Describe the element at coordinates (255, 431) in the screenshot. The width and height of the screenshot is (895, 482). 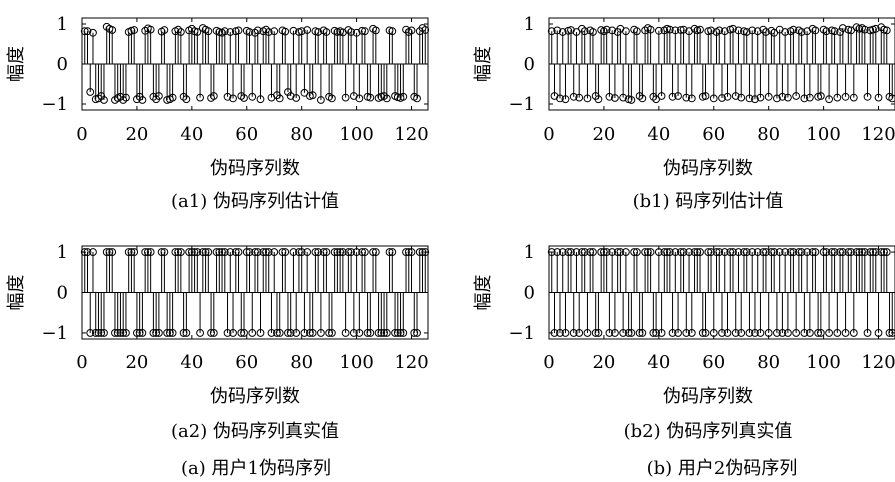
I see `panel-caption: (a2) 伪码序列真实值` at that location.